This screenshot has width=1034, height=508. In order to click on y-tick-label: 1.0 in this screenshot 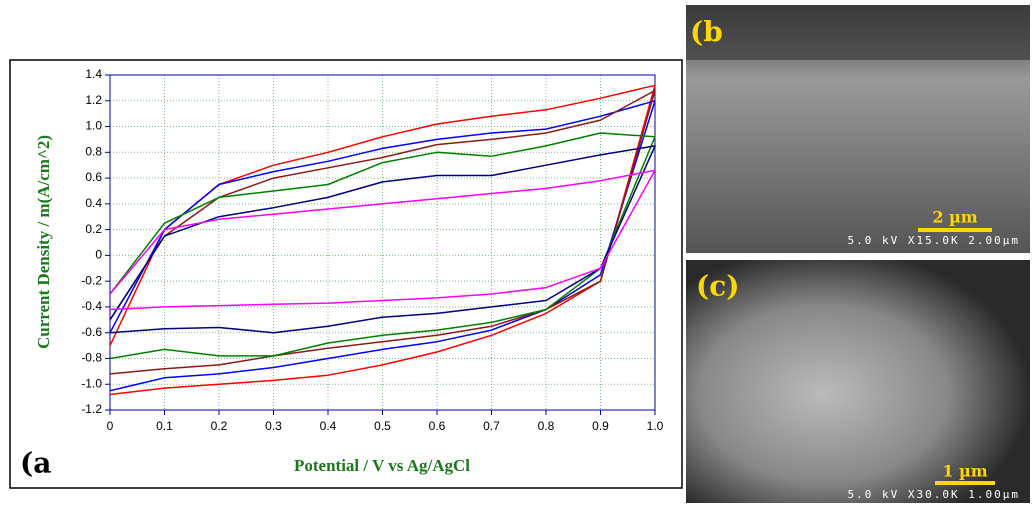, I will do `click(93, 126)`.